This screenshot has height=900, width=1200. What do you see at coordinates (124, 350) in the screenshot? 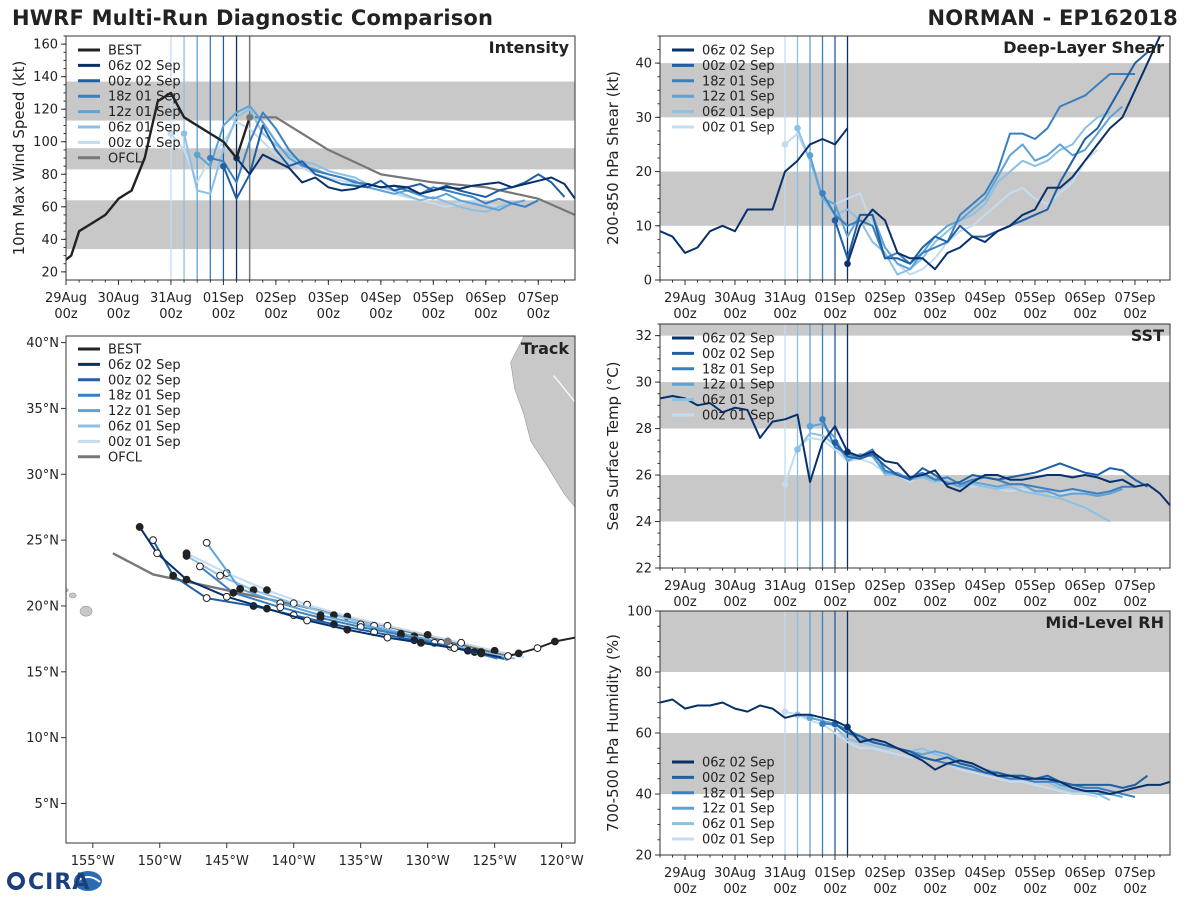
I see `track-legend-label: BEST` at bounding box center [124, 350].